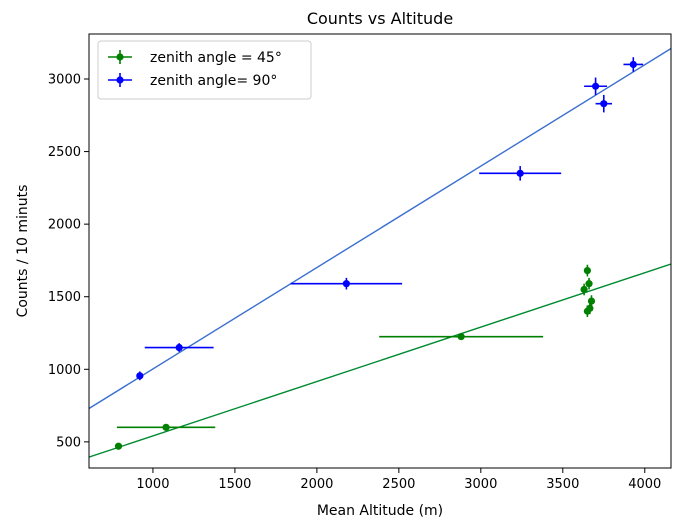 This screenshot has width=679, height=522. What do you see at coordinates (398, 484) in the screenshot?
I see `x-tick-label: 2500` at bounding box center [398, 484].